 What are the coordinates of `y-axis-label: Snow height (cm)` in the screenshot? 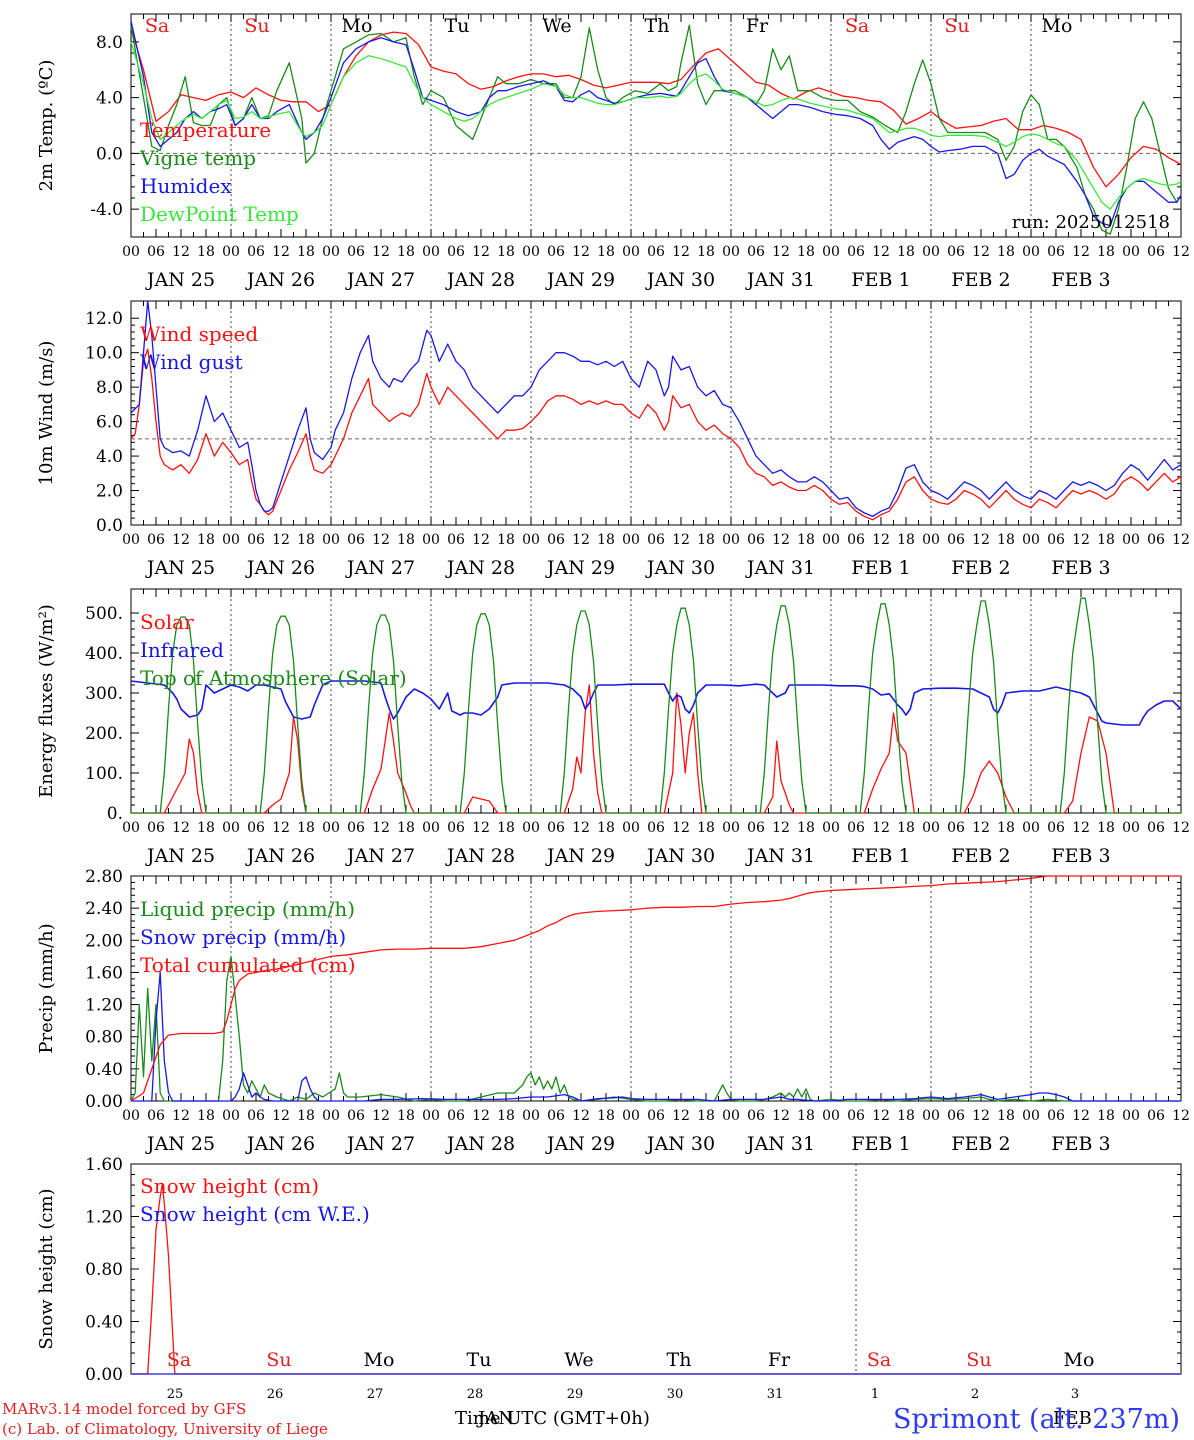 It's located at (46, 1268).